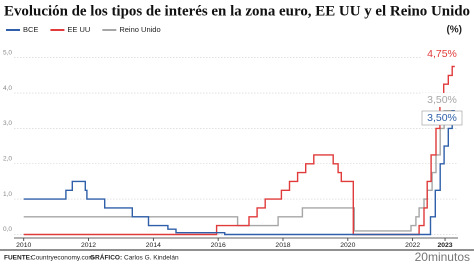 Image resolution: width=474 pixels, height=266 pixels. Describe the element at coordinates (218, 245) in the screenshot. I see `x-tick-label: 2016` at that location.